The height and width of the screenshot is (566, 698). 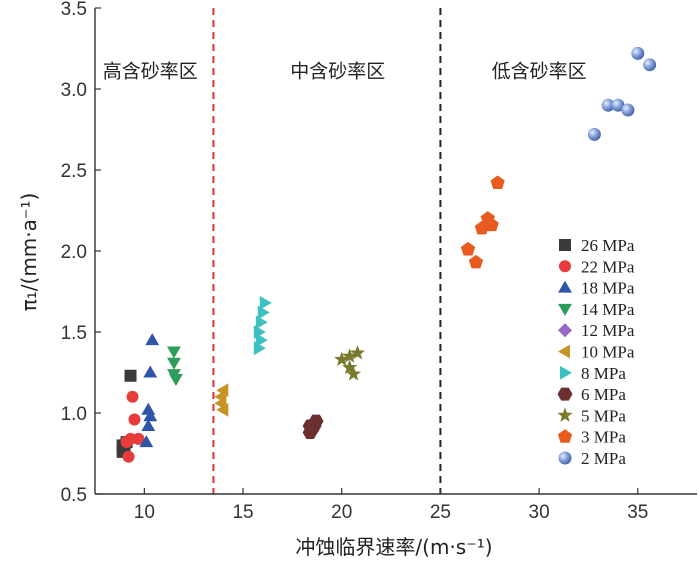 I want to click on y-tick-label: 3.5, so click(x=74, y=10).